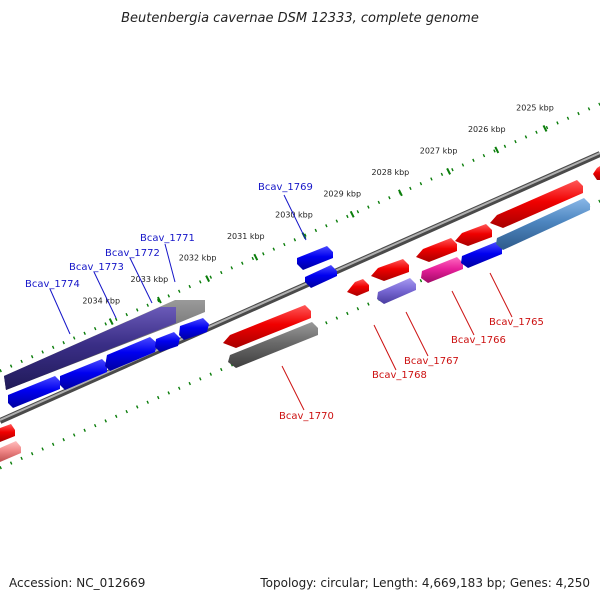  What do you see at coordinates (77, 583) in the screenshot?
I see `accession-text: Accession: NC_012669` at bounding box center [77, 583].